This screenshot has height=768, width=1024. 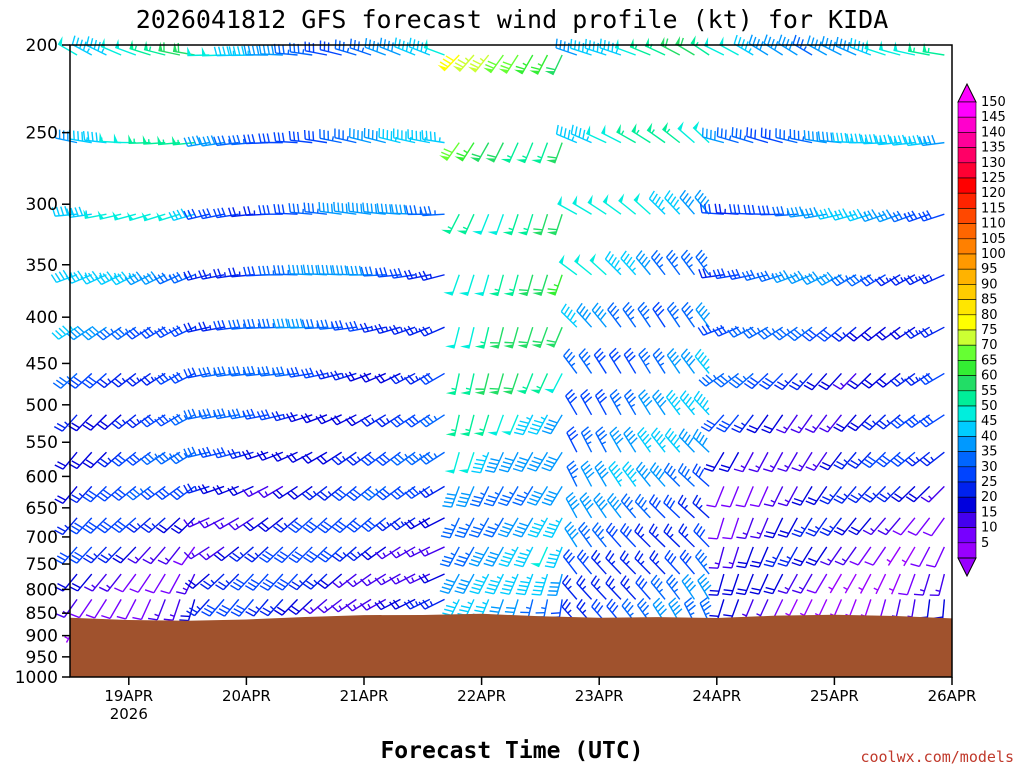 What do you see at coordinates (989, 421) in the screenshot?
I see `colorbar-label: 45` at bounding box center [989, 421].